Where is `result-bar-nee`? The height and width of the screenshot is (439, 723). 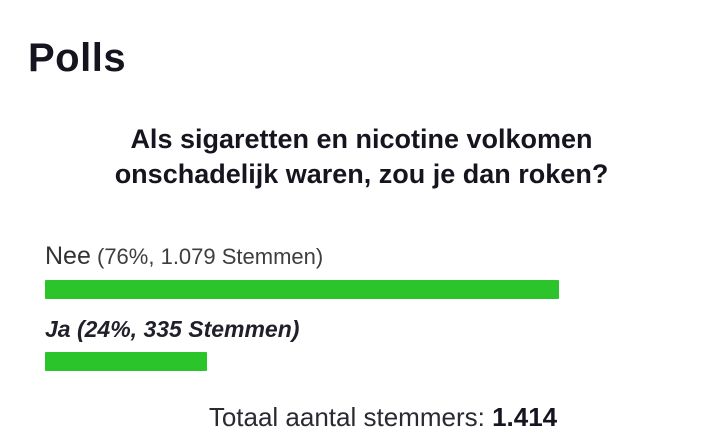 result-bar-nee is located at coordinates (302, 289).